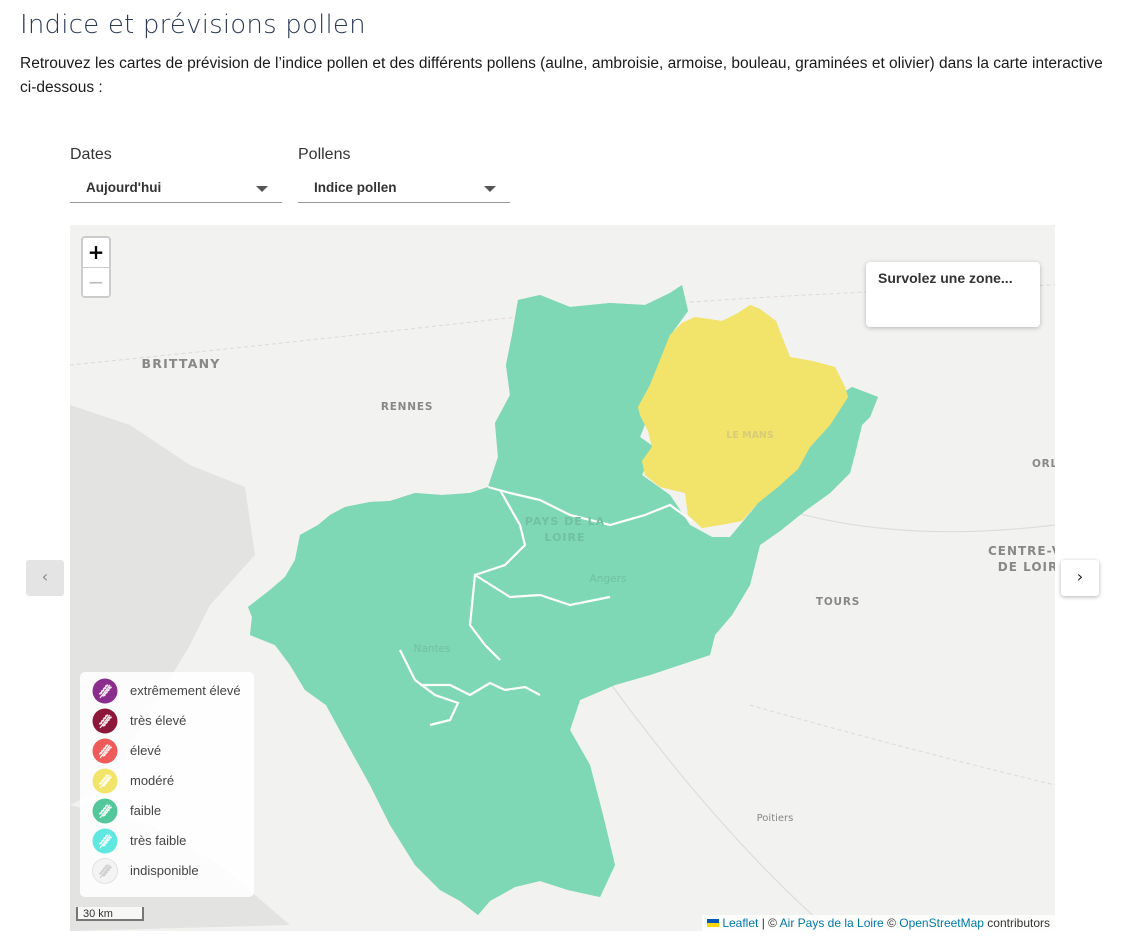 This screenshot has width=1128, height=947. Describe the element at coordinates (407, 407) in the screenshot. I see `label-rennes: RENNES` at that location.